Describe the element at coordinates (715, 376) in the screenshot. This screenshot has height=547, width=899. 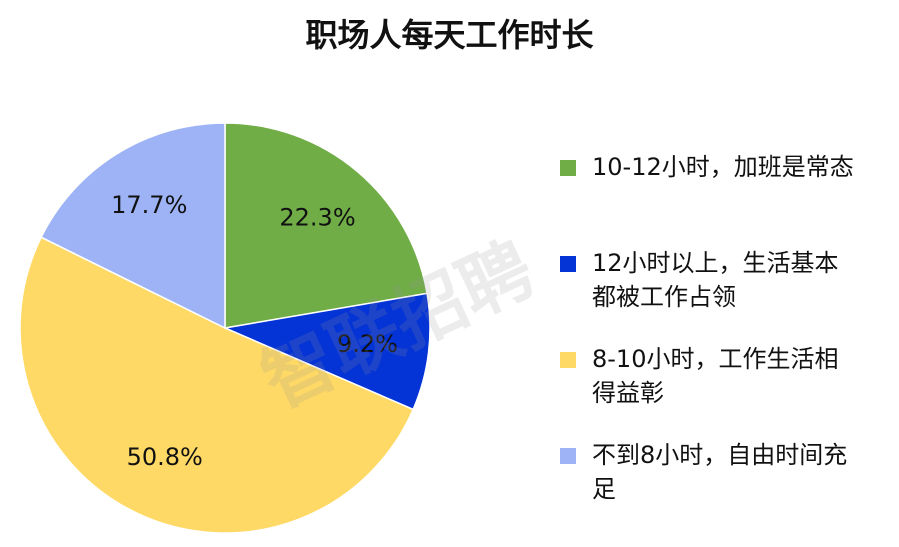
I see `legend-label: 8-10小时，工作生活相得益彰` at that location.